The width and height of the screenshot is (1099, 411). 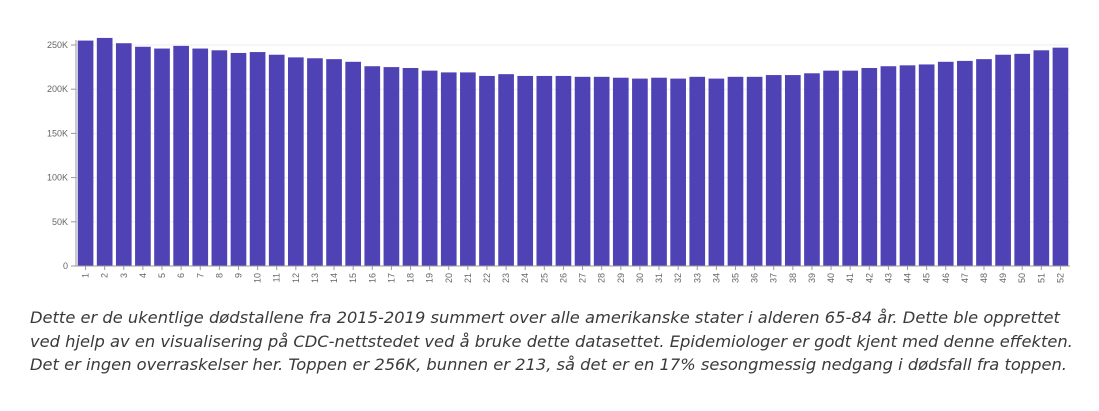 What do you see at coordinates (965, 278) in the screenshot?
I see `x-tick-label: 47` at bounding box center [965, 278].